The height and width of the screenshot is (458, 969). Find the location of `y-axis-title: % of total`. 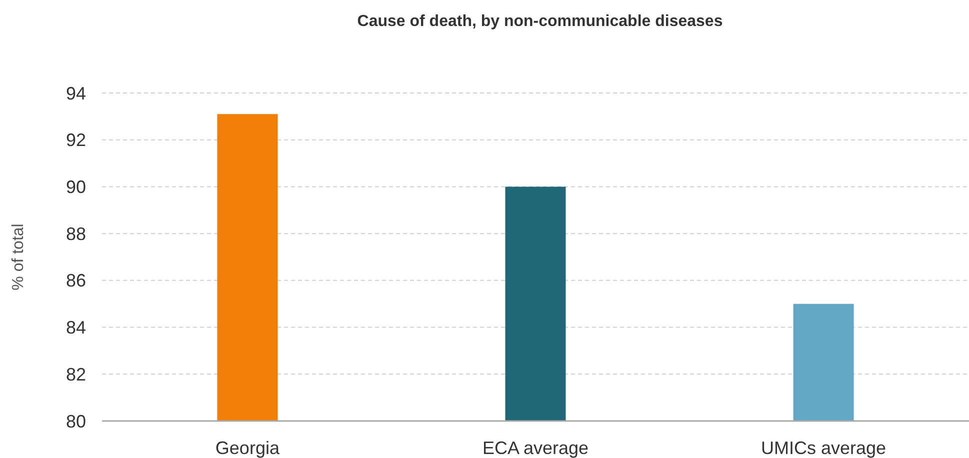

y-axis-title: % of total is located at coordinates (18, 257).